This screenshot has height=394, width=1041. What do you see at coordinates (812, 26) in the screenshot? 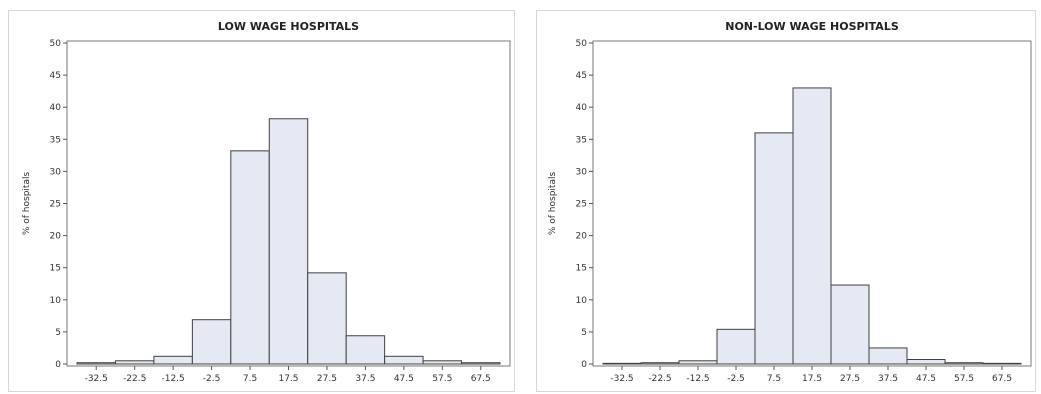
I see `chart-title: NON-LOW WAGE HOSPITALS` at bounding box center [812, 26].